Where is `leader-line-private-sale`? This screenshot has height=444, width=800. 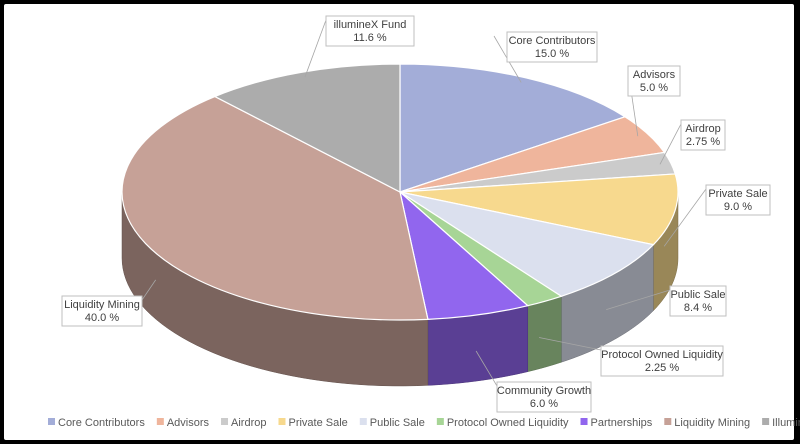
leader-line-private-sale is located at coordinates (685, 217).